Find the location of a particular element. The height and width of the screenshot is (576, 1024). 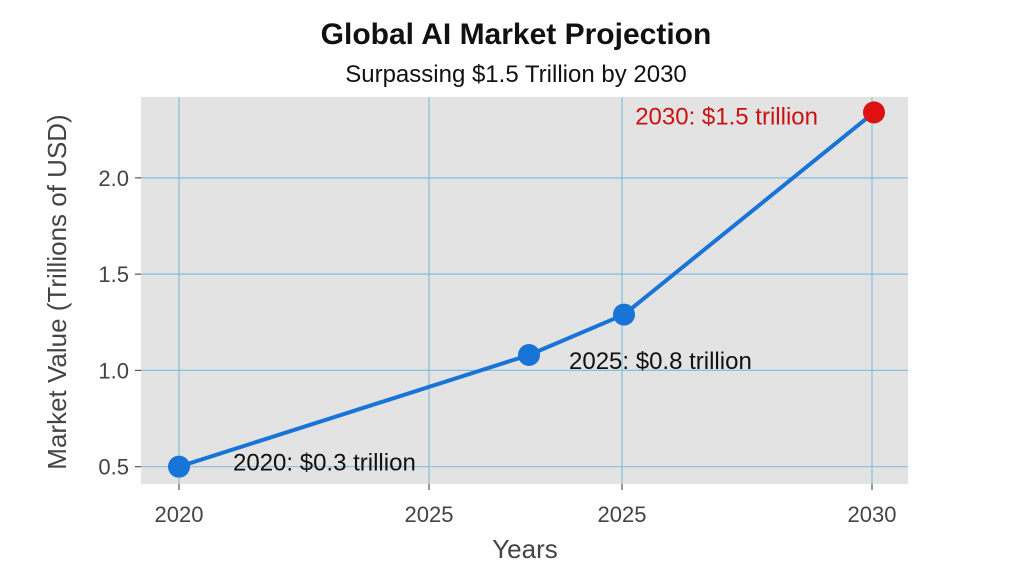

highlight-data-point is located at coordinates (874, 112).